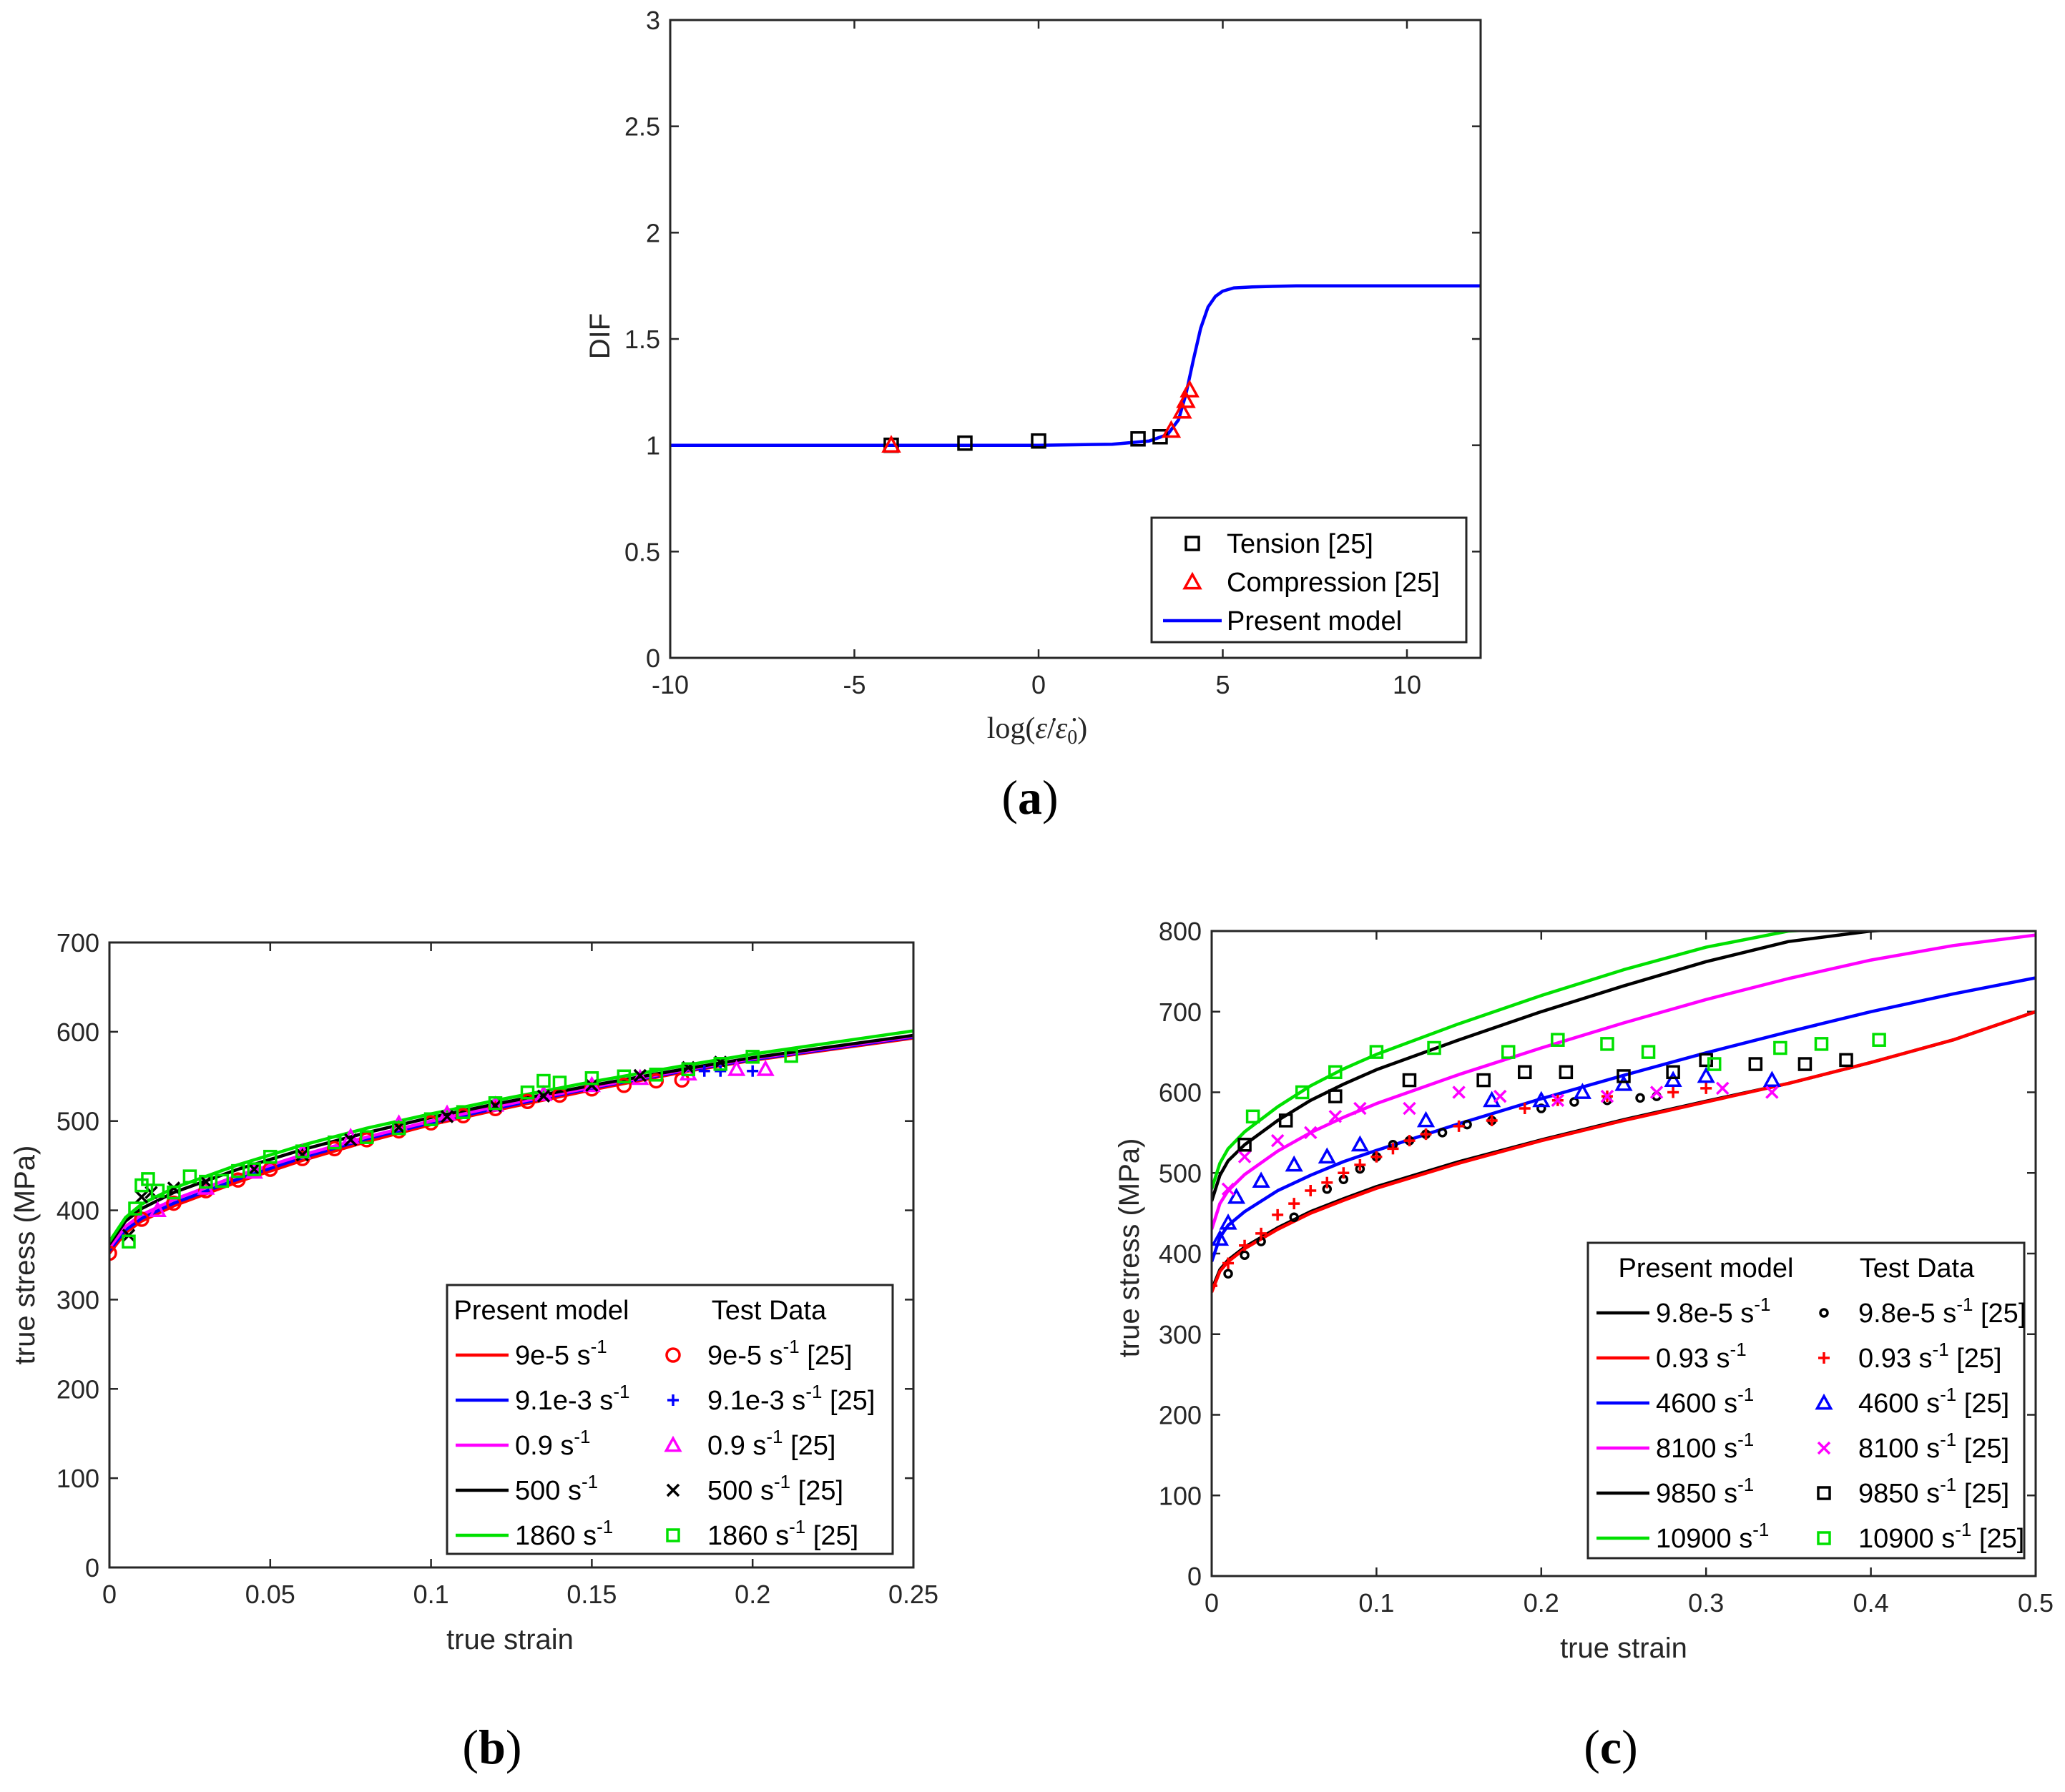 This screenshot has width=2065, height=1792. I want to click on legend-data-label: 8100 s-1 [25], so click(1933, 1446).